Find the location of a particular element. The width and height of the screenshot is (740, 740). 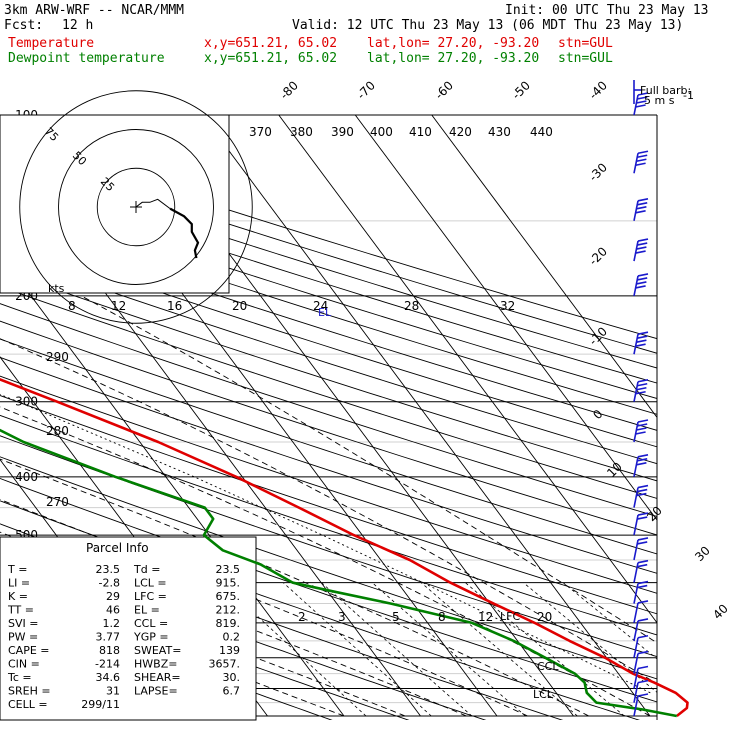

hodograph-frame is located at coordinates (115, 204).